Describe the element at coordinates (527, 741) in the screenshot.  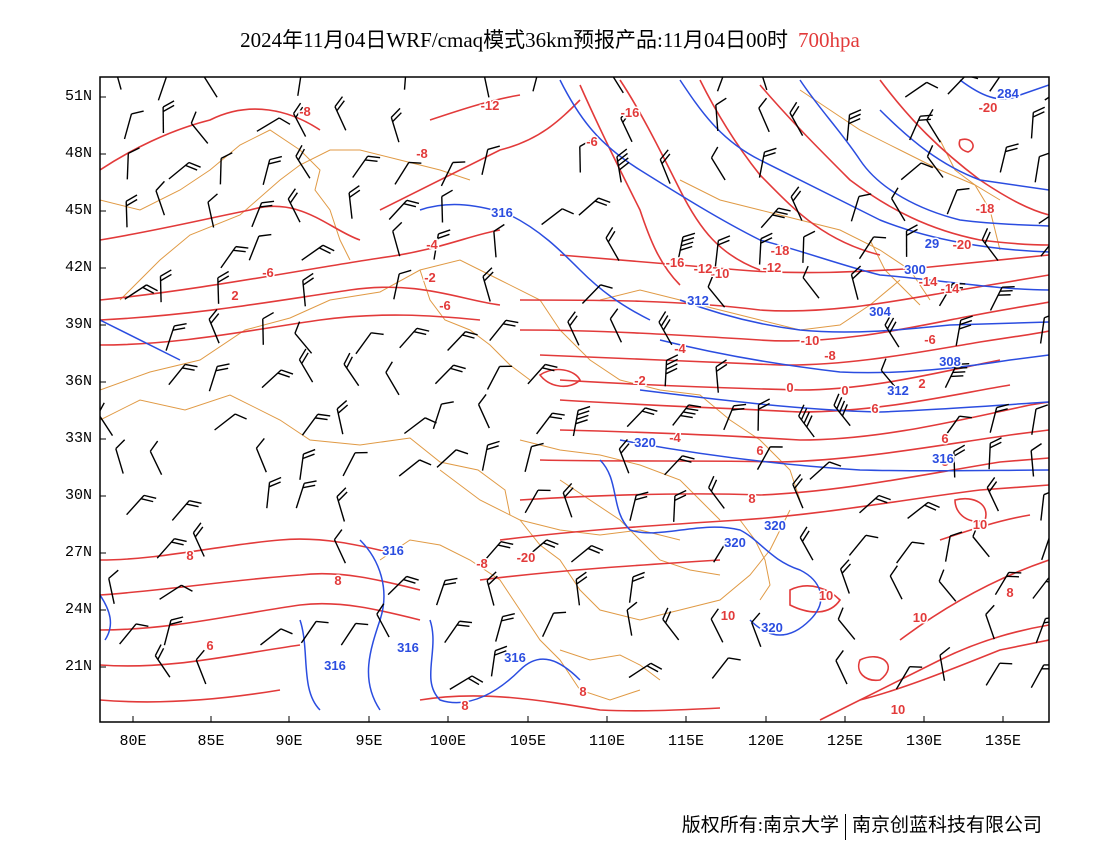
I see `lon-label: 105E` at that location.